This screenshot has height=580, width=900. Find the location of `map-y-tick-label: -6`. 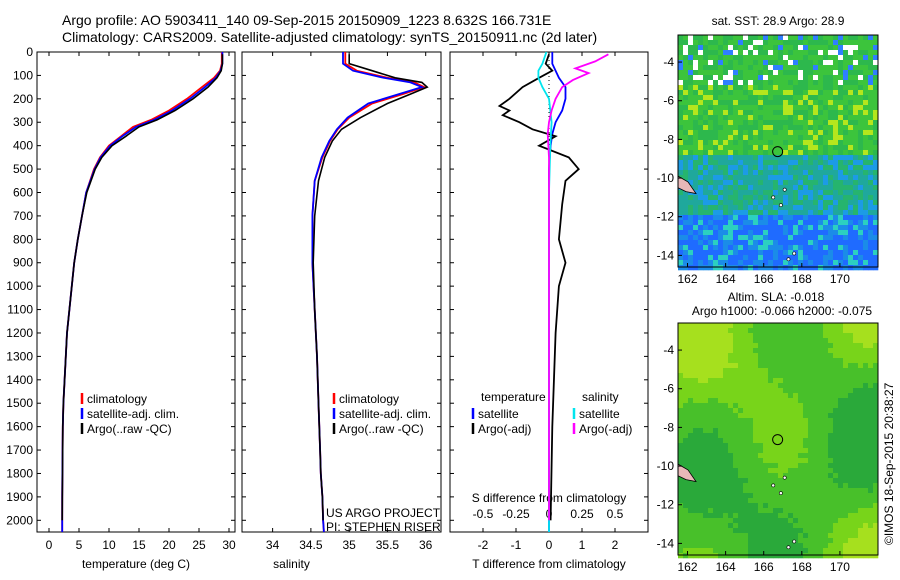

map-y-tick-label: -6 is located at coordinates (668, 101).